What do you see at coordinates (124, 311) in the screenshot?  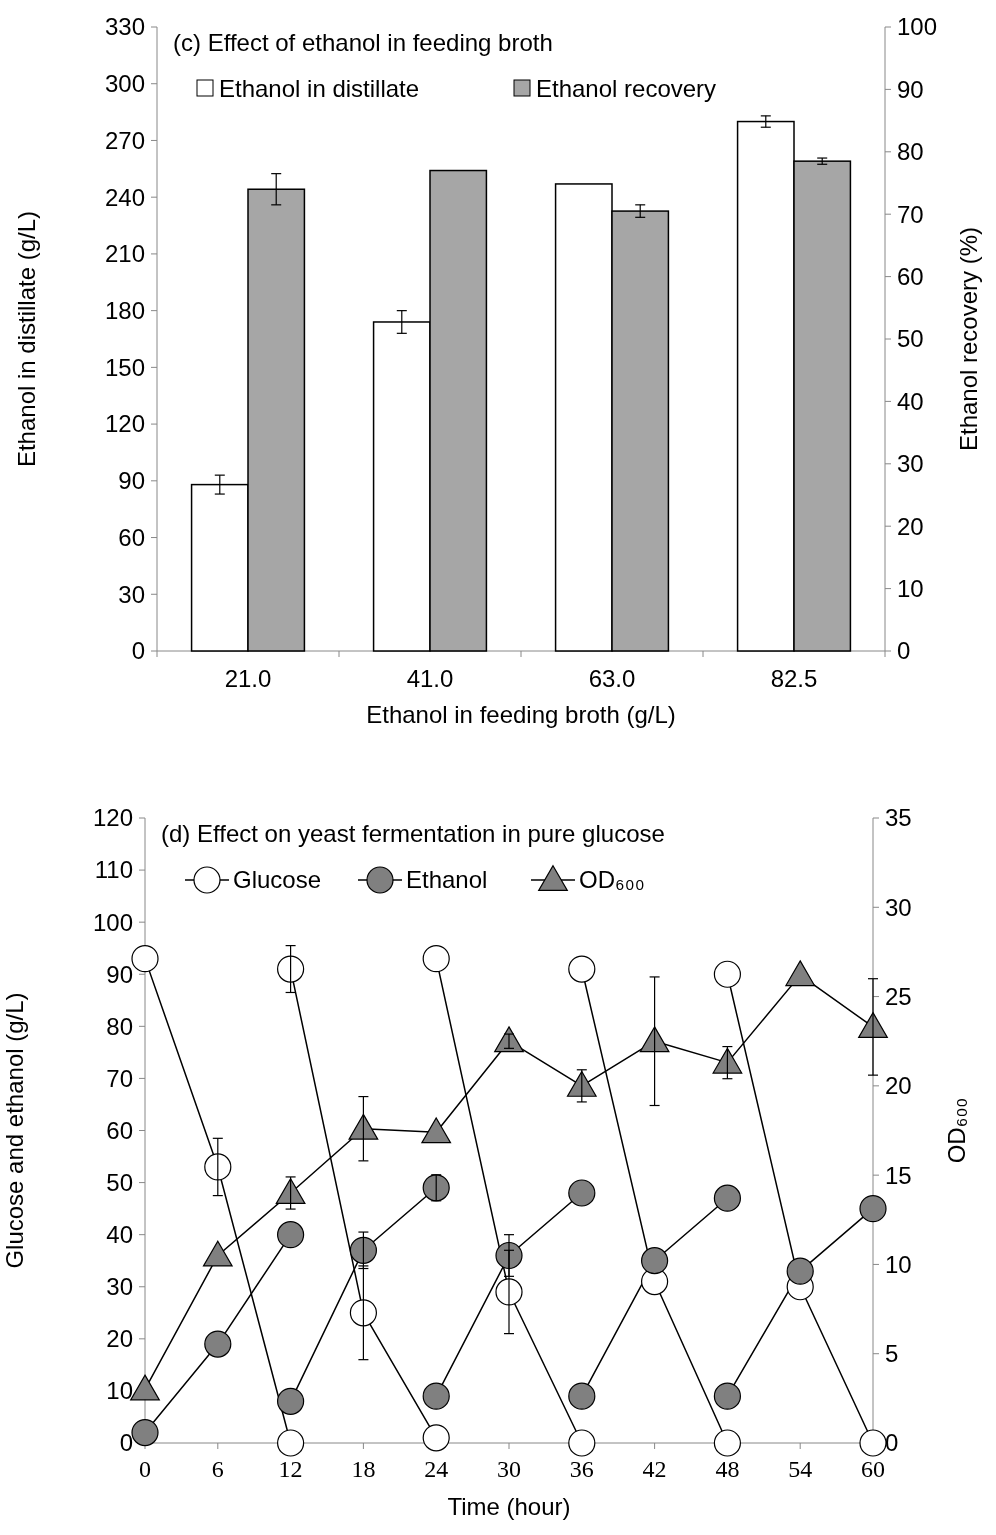 I see `y-tick-label: 180` at bounding box center [124, 311].